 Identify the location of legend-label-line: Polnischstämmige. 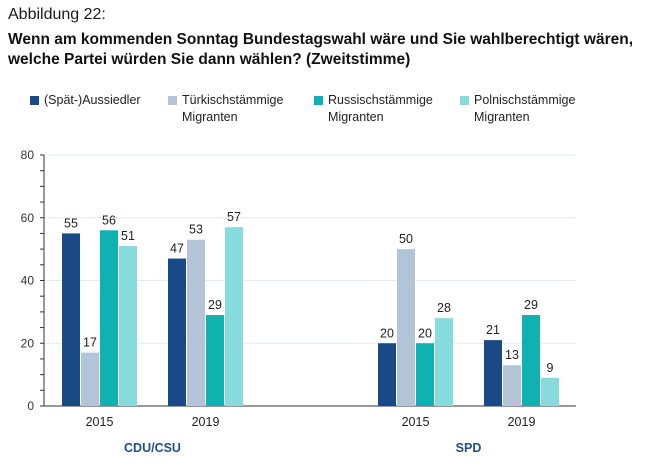
(525, 100).